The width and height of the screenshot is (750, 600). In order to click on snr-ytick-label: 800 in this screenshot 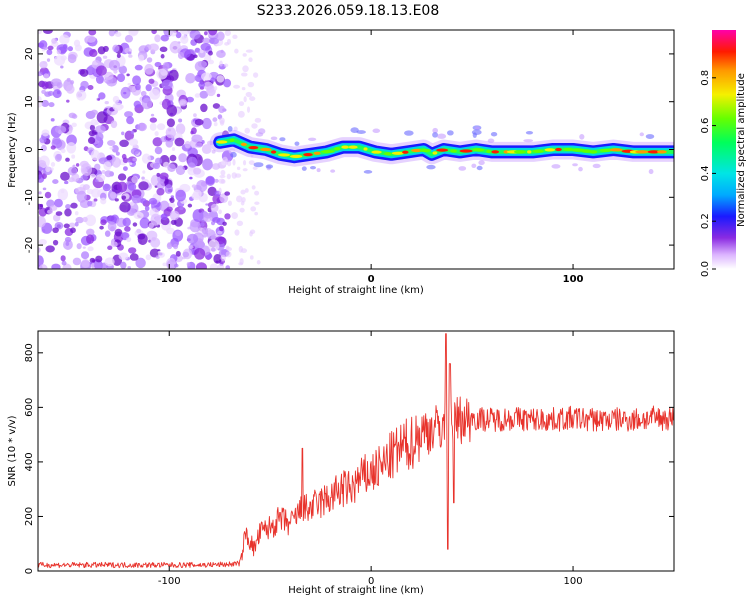, I will do `click(29, 352)`.